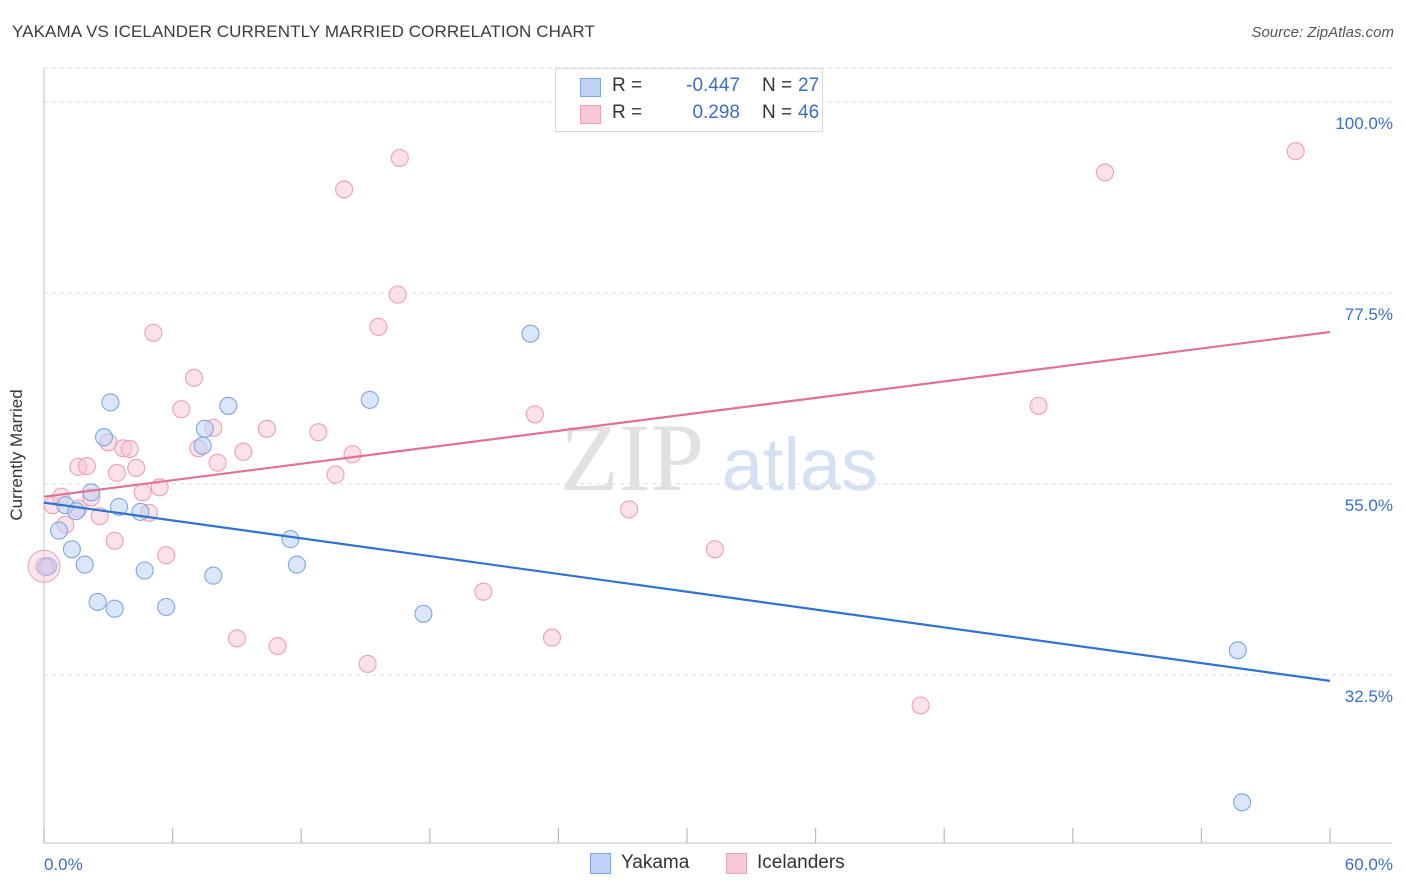  I want to click on legend-r-value: -0.447, so click(713, 85).